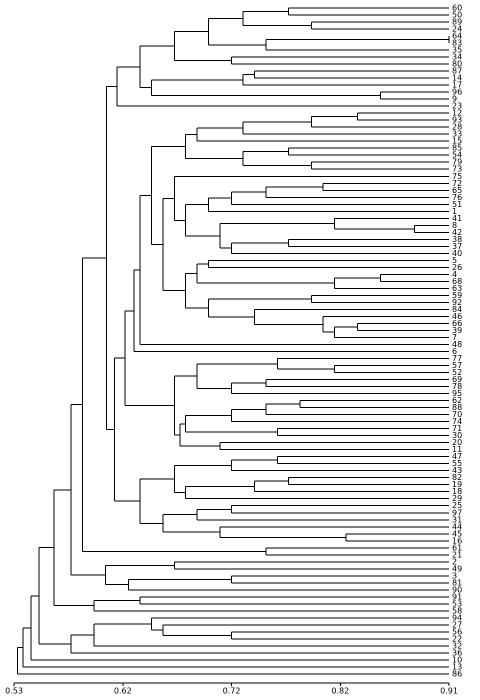 This screenshot has width=480, height=700. Describe the element at coordinates (457, 78) in the screenshot. I see `leaf-label: 14` at that location.